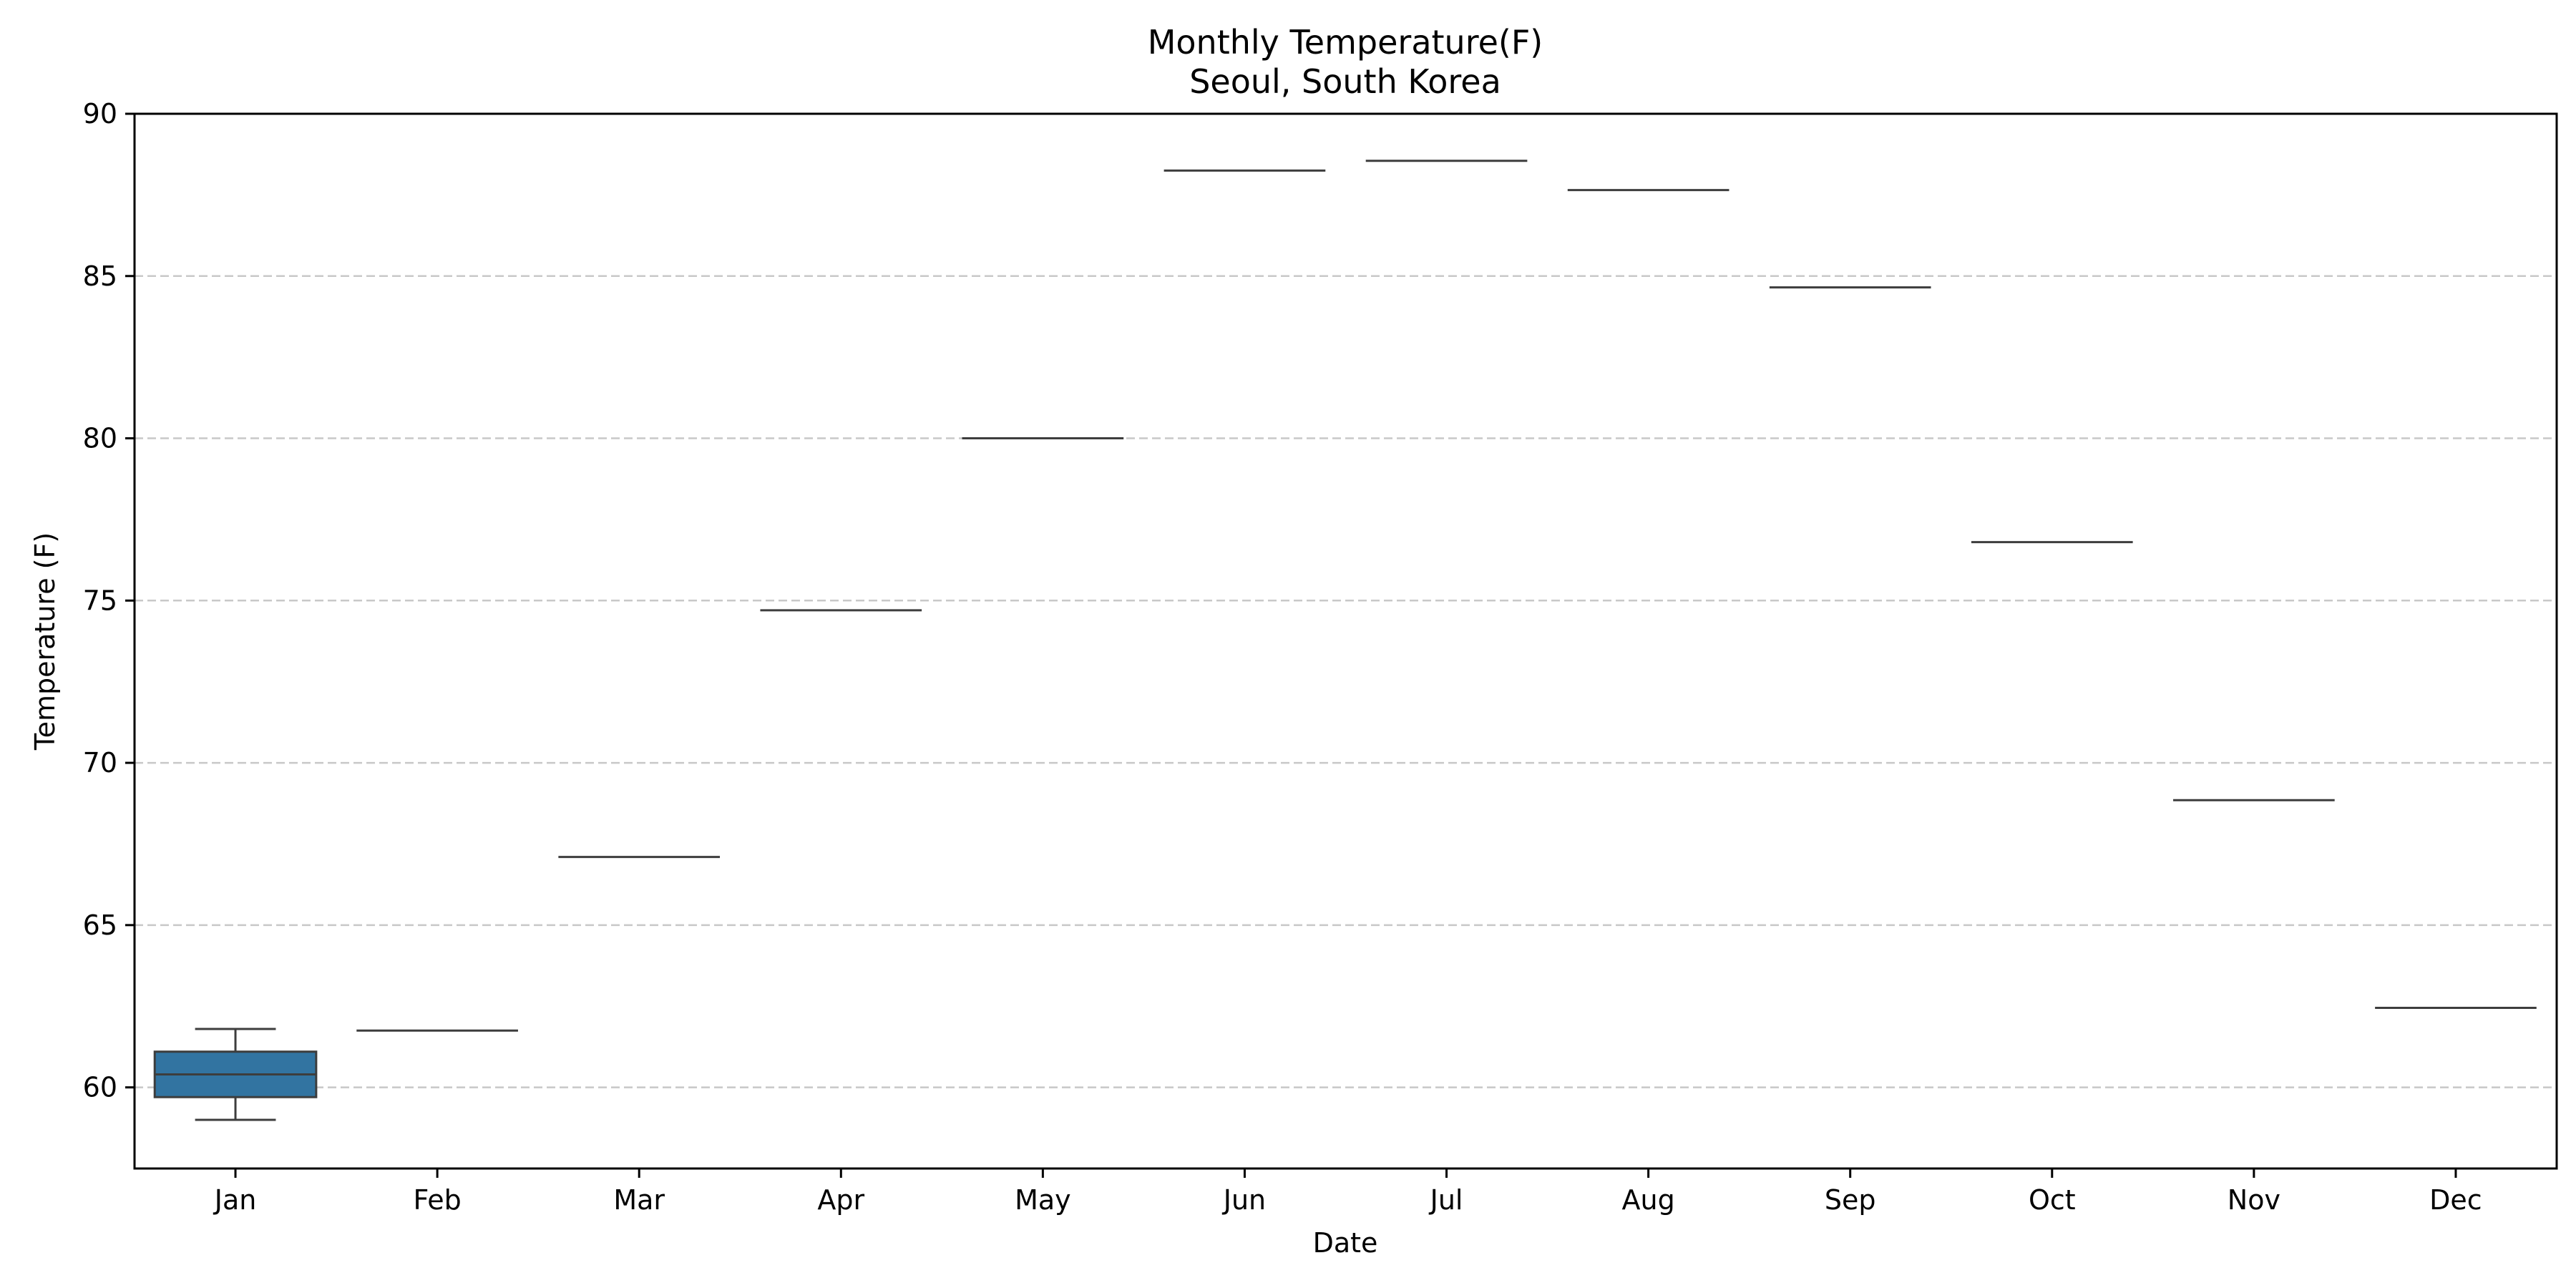  I want to click on y-tick-label: 80, so click(100, 438).